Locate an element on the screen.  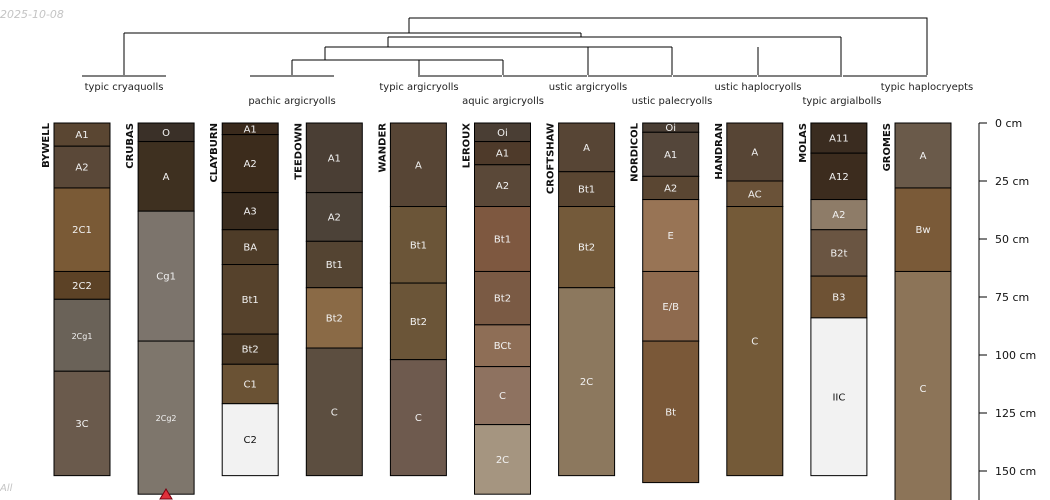
group-label: pachic argicryolls is located at coordinates (291, 101).